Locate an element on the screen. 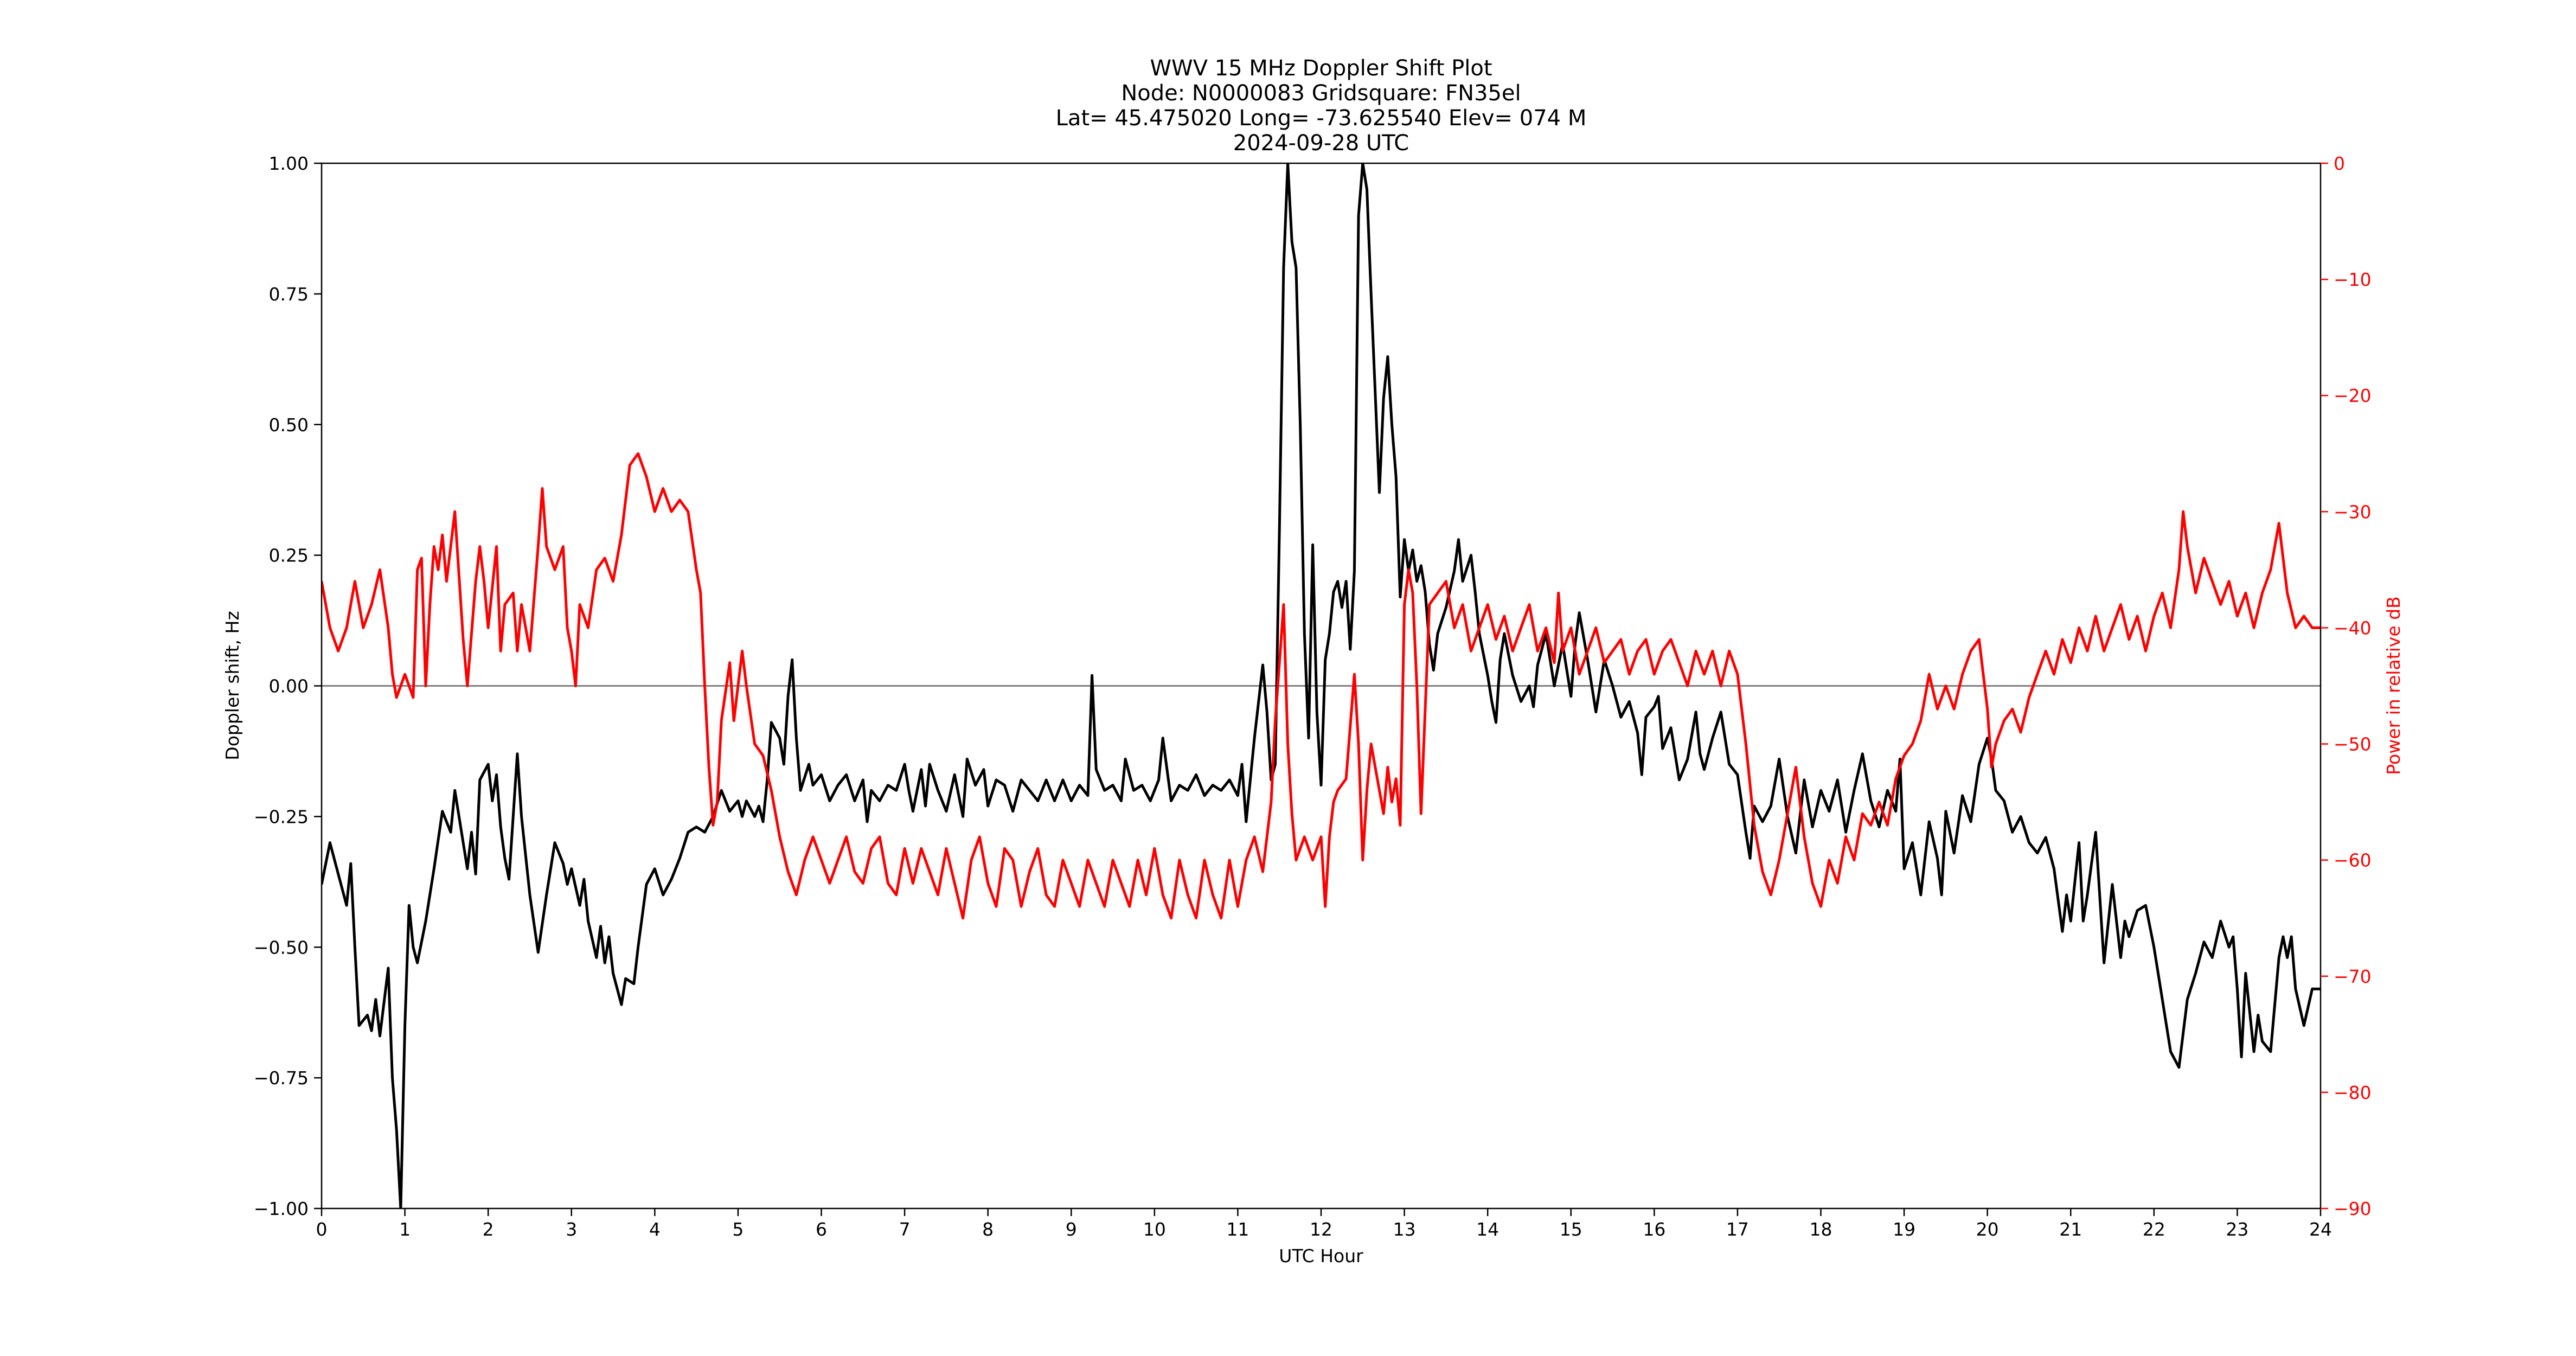 This screenshot has width=2576, height=1356. x-tick-label: 19 is located at coordinates (1904, 1229).